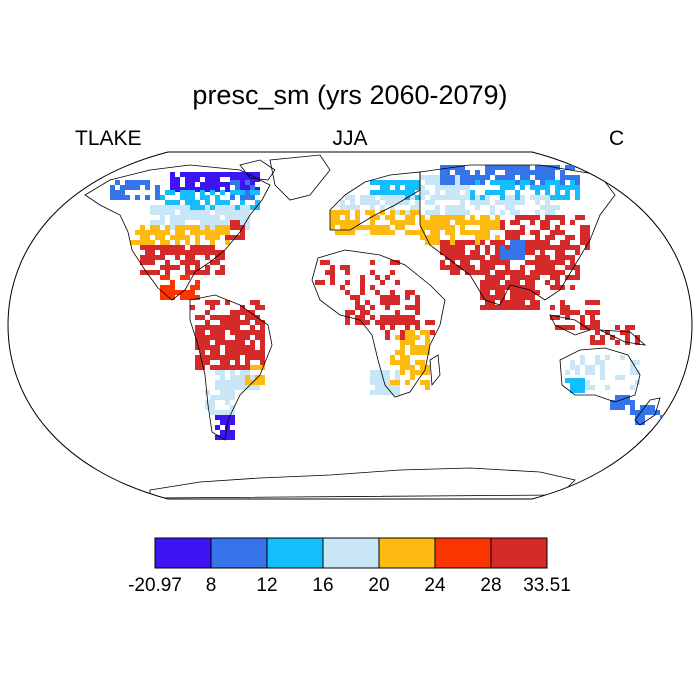 The height and width of the screenshot is (700, 700). I want to click on colorbar-label-7: 33.51, so click(547, 585).